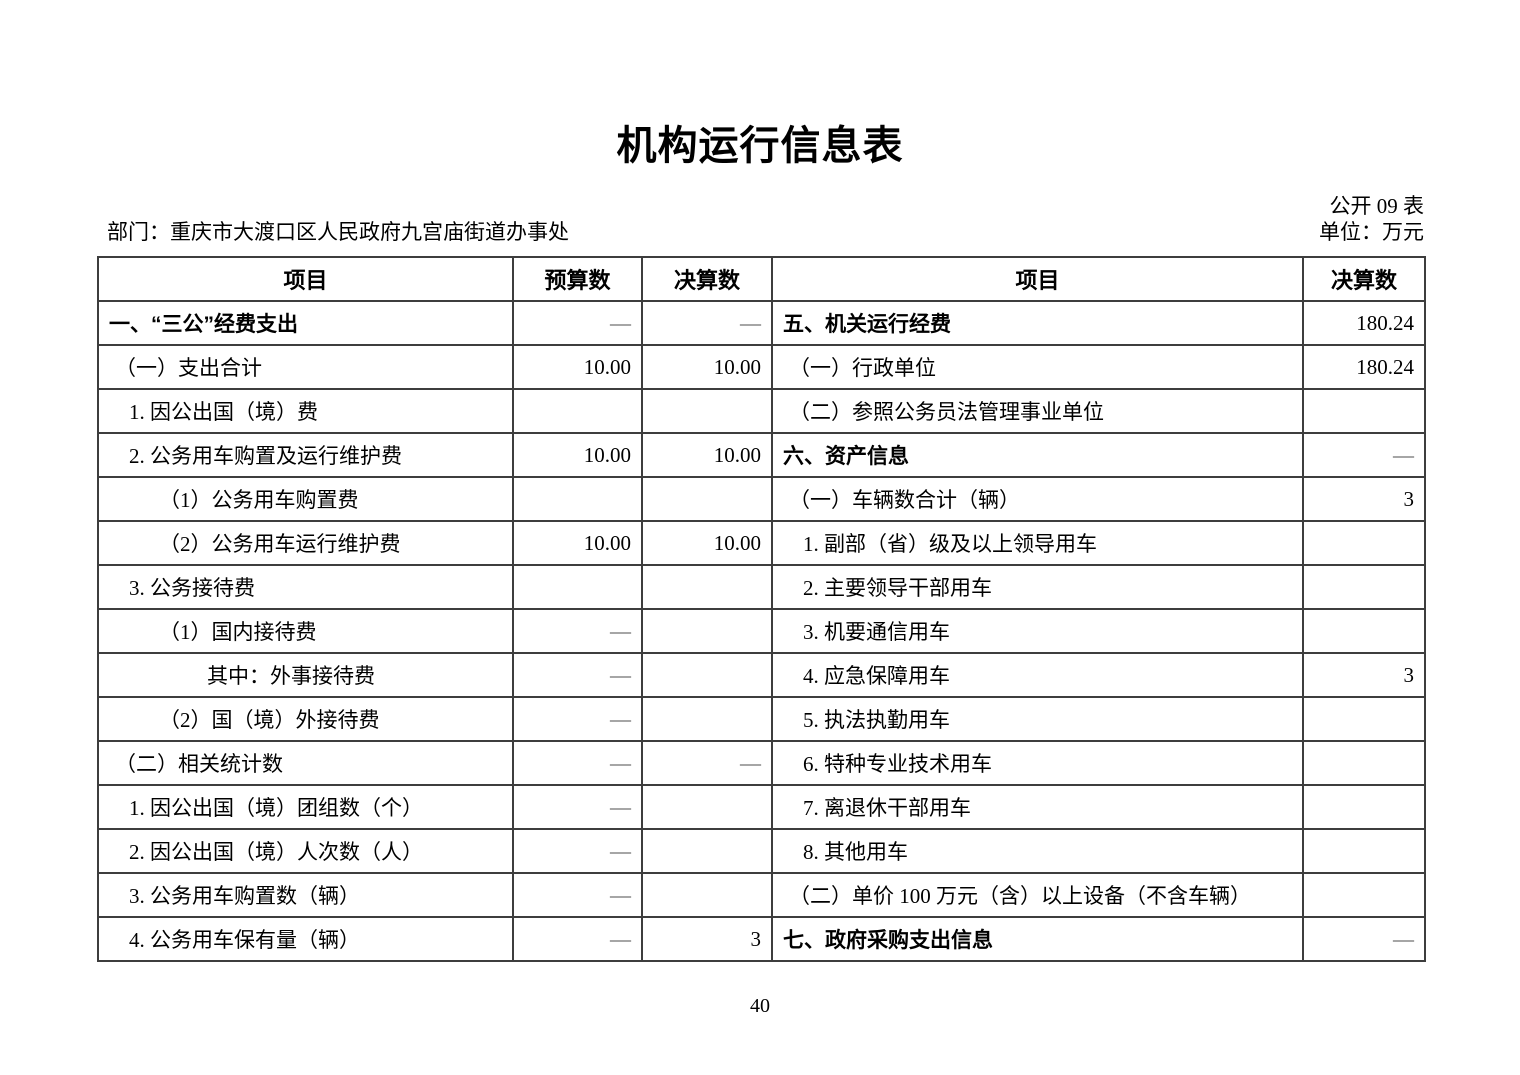  I want to click on table-row: 3. 公务接待费 2. 主要领导干部用车, so click(761, 587).